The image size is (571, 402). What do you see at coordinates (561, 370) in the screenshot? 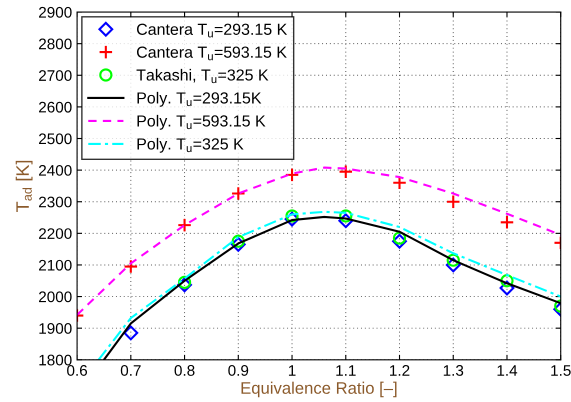
I see `x-tick-label: 1.5` at bounding box center [561, 370].